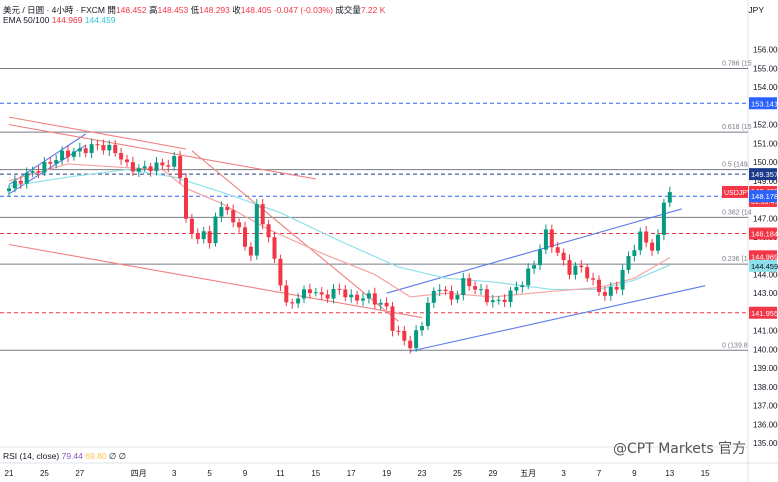 The width and height of the screenshot is (778, 482). What do you see at coordinates (64, 456) in the screenshot?
I see `rsi-legend: RSI (14, close) 79.44 69.80 ∅ ∅` at bounding box center [64, 456].